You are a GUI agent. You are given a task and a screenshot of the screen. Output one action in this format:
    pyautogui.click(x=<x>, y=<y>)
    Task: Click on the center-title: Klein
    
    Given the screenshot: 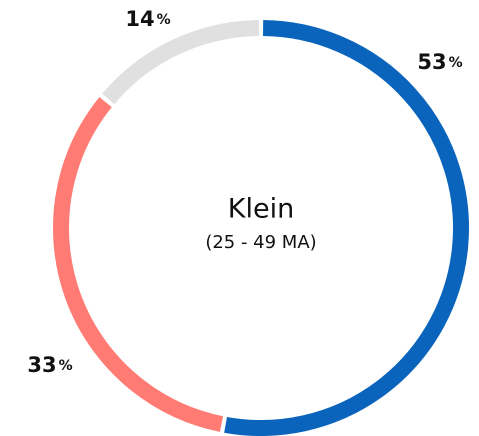 What is the action you would take?
    pyautogui.click(x=261, y=209)
    